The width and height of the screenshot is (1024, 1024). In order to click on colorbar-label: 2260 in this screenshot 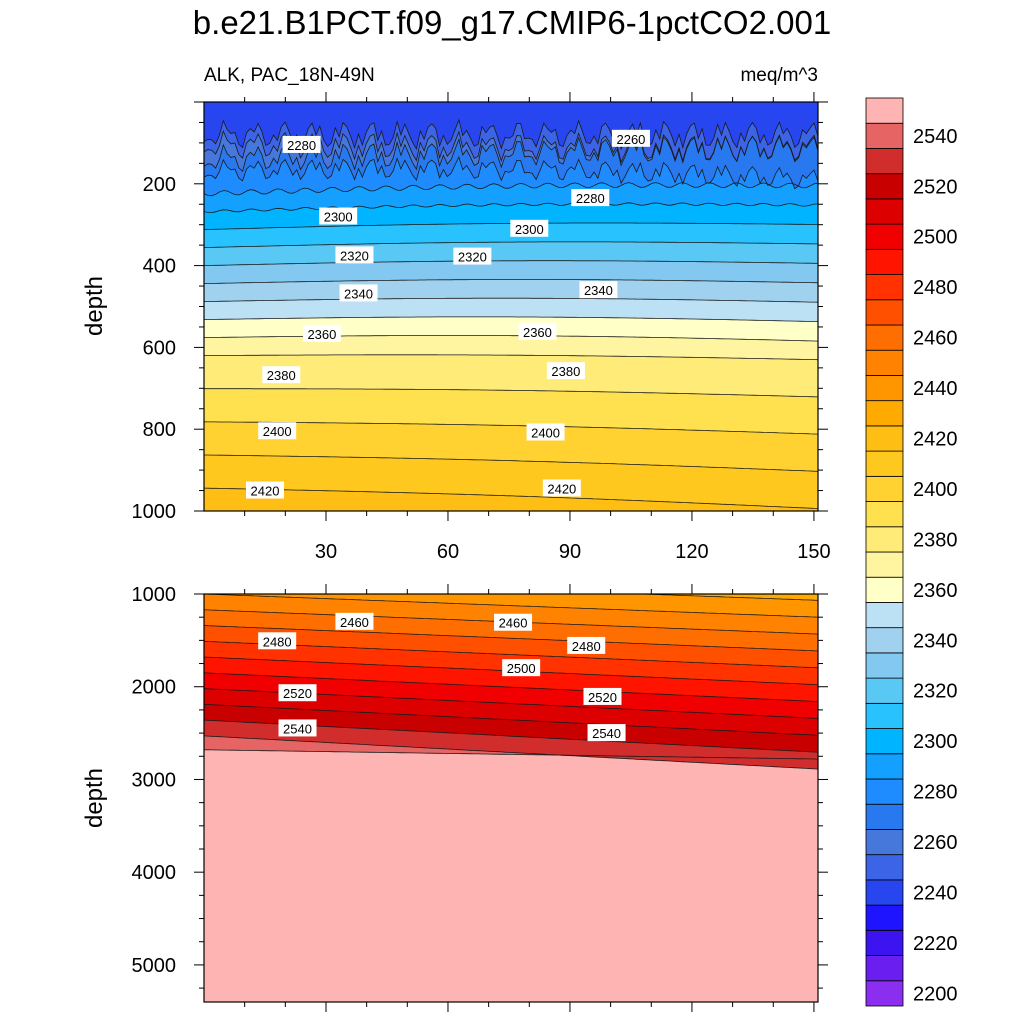, I will do `click(935, 843)`.